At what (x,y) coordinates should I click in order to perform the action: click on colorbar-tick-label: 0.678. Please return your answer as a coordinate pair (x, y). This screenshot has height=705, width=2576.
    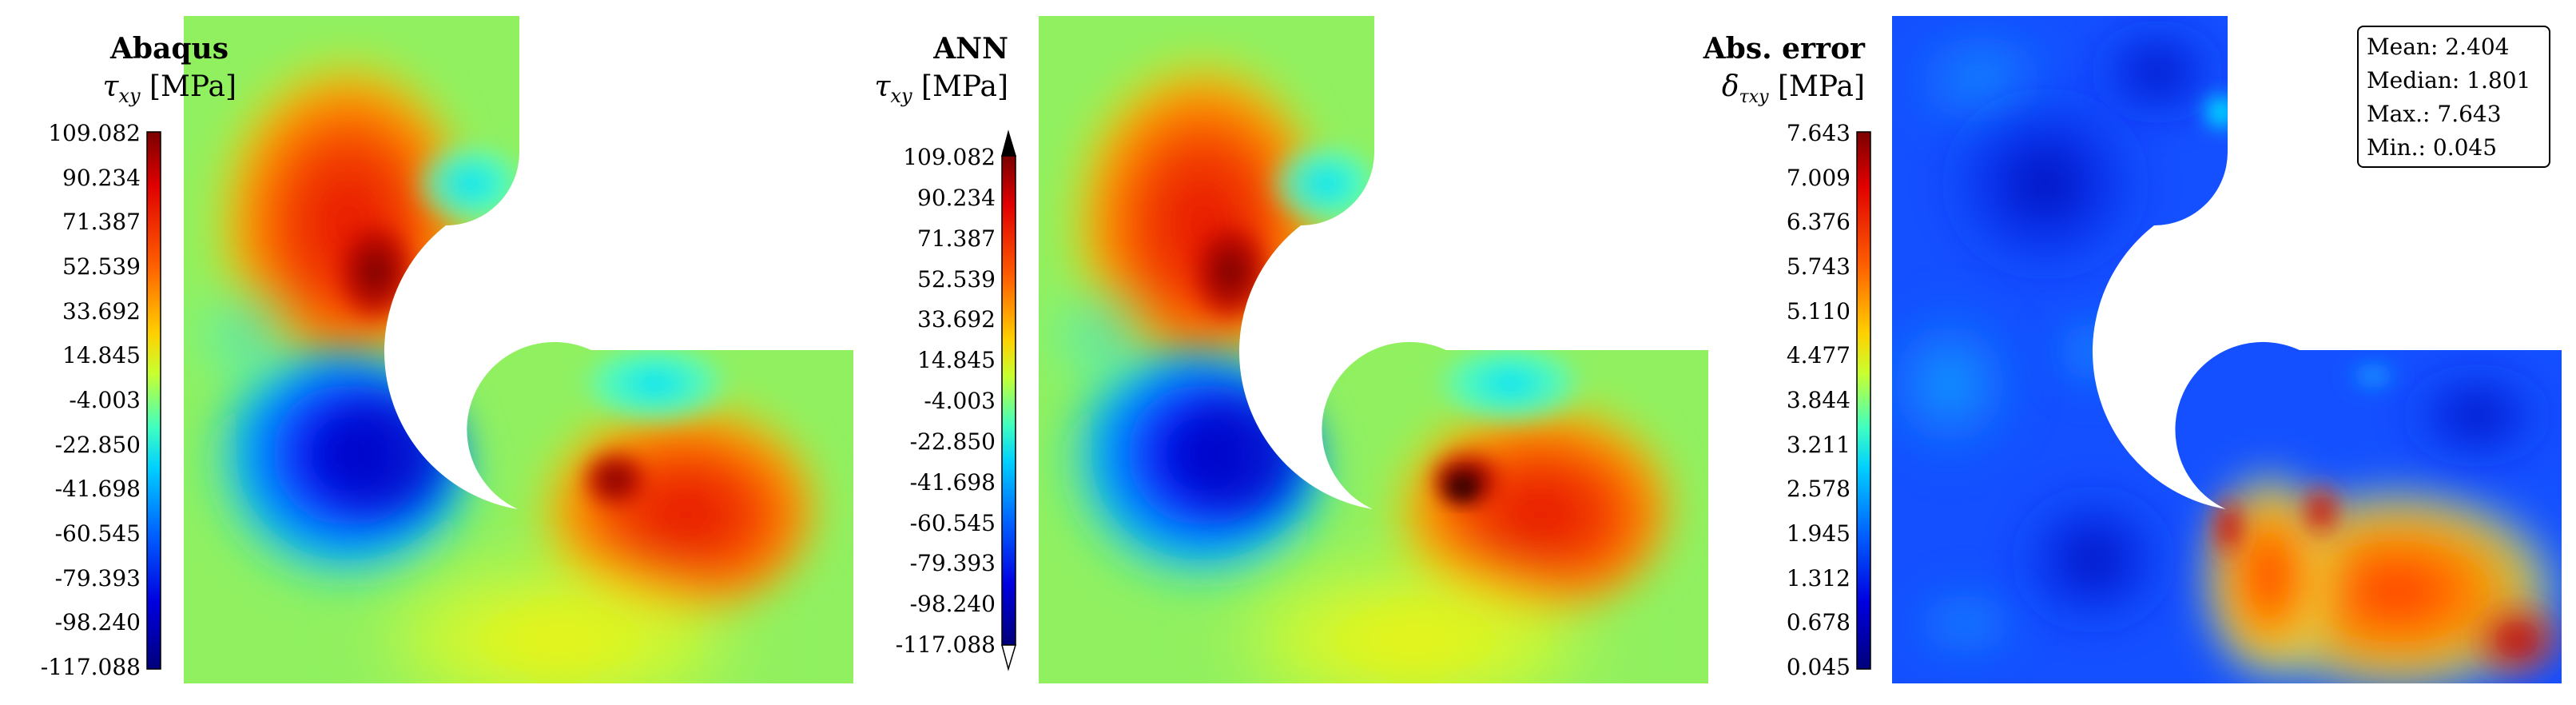
    Looking at the image, I should click on (1818, 622).